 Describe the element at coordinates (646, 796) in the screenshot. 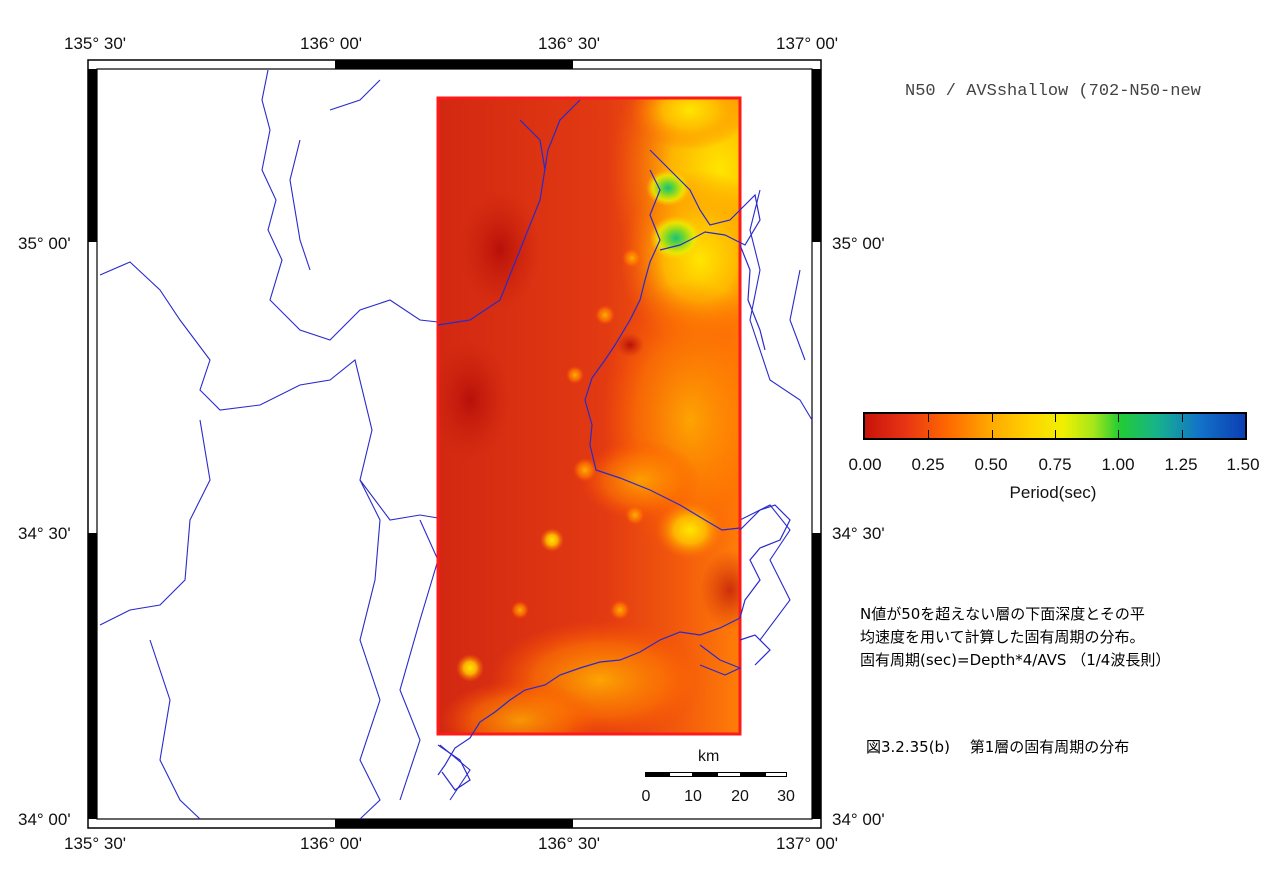

I see `scale-label-0: 0` at that location.